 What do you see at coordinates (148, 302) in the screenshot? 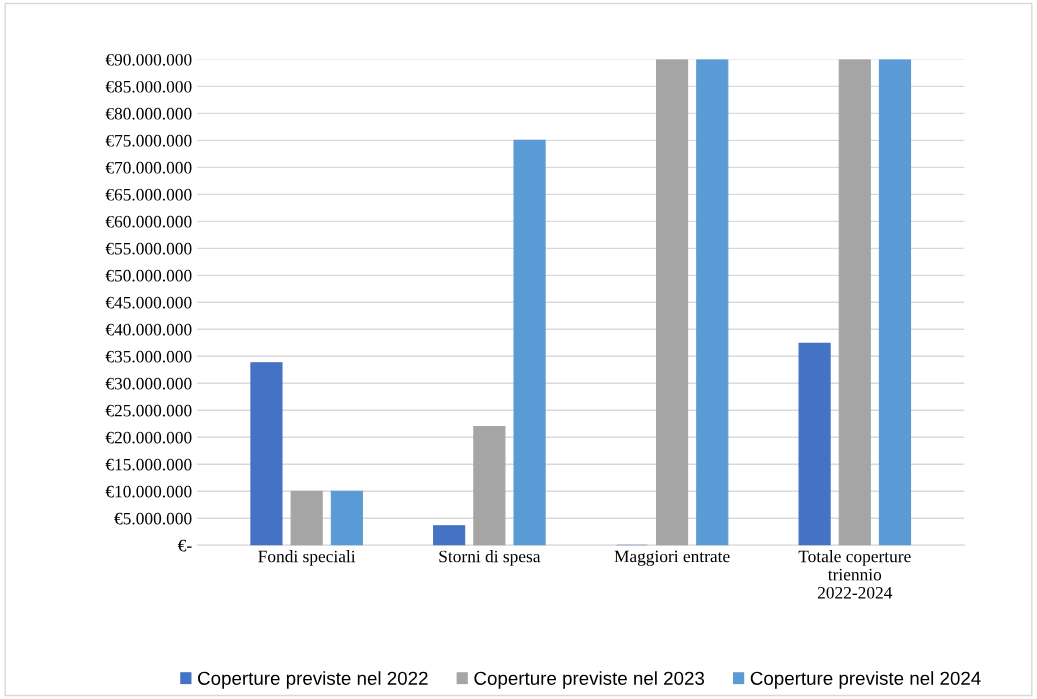
I see `y-tick-label: €45.000.000` at bounding box center [148, 302].